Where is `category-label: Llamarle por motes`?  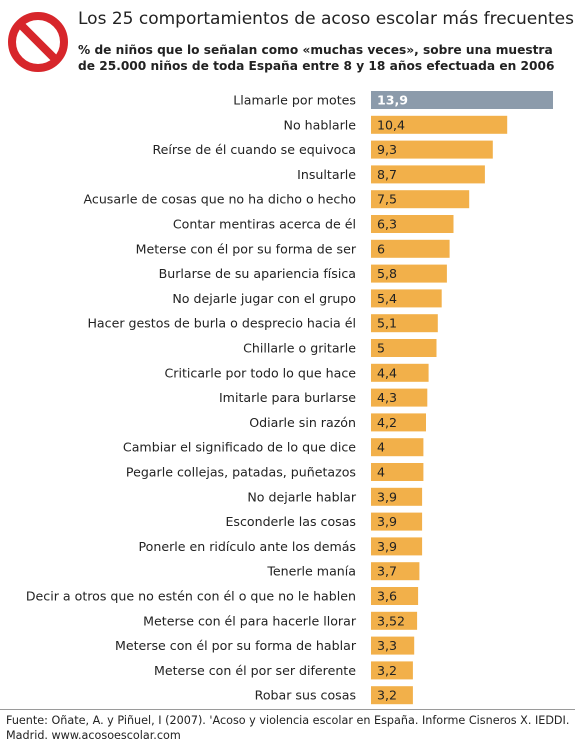 category-label: Llamarle por motes is located at coordinates (294, 100).